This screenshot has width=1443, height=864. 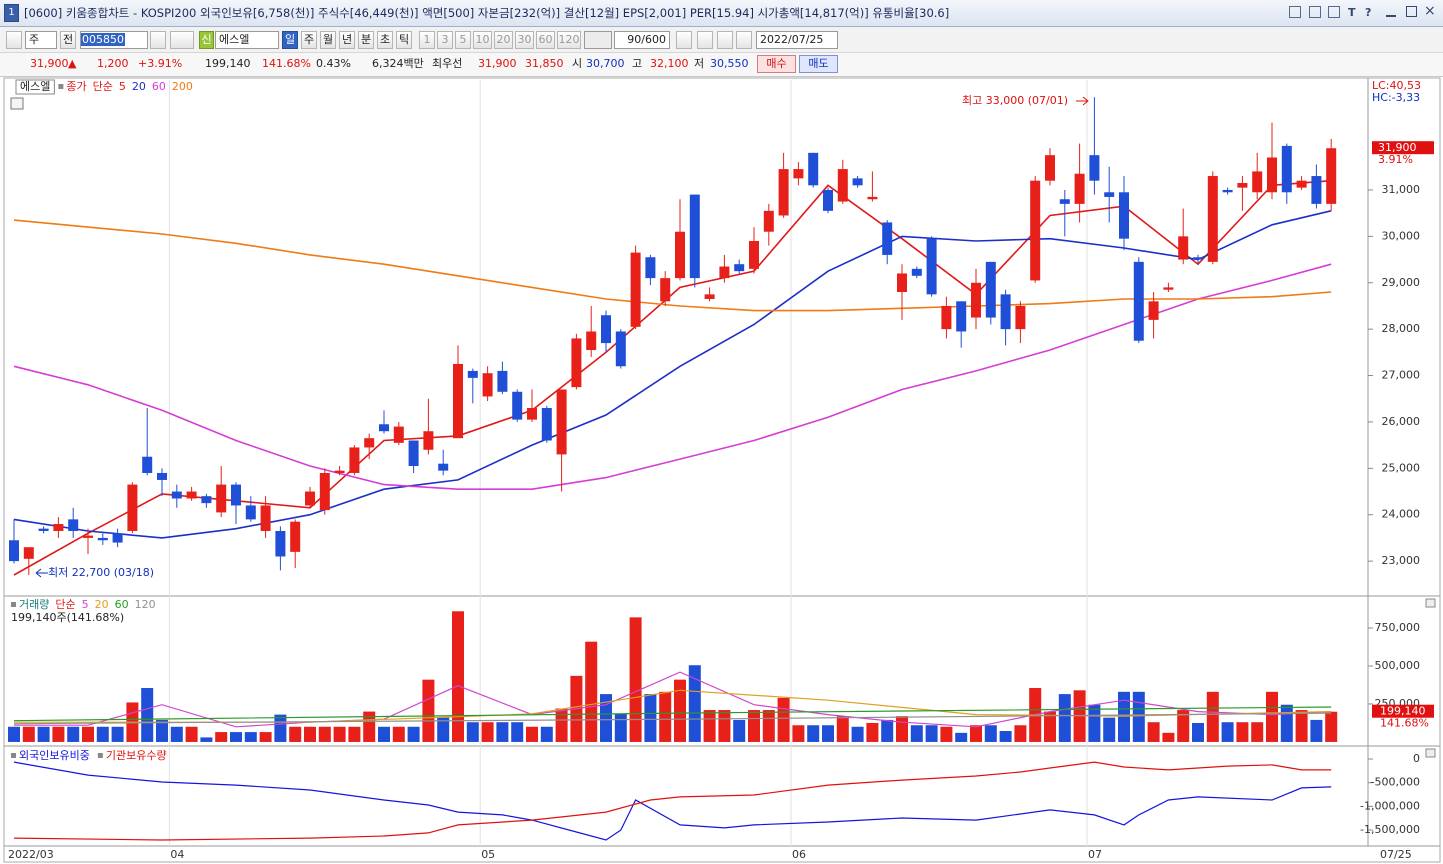 What do you see at coordinates (598, 40) in the screenshot?
I see `minute-select` at bounding box center [598, 40].